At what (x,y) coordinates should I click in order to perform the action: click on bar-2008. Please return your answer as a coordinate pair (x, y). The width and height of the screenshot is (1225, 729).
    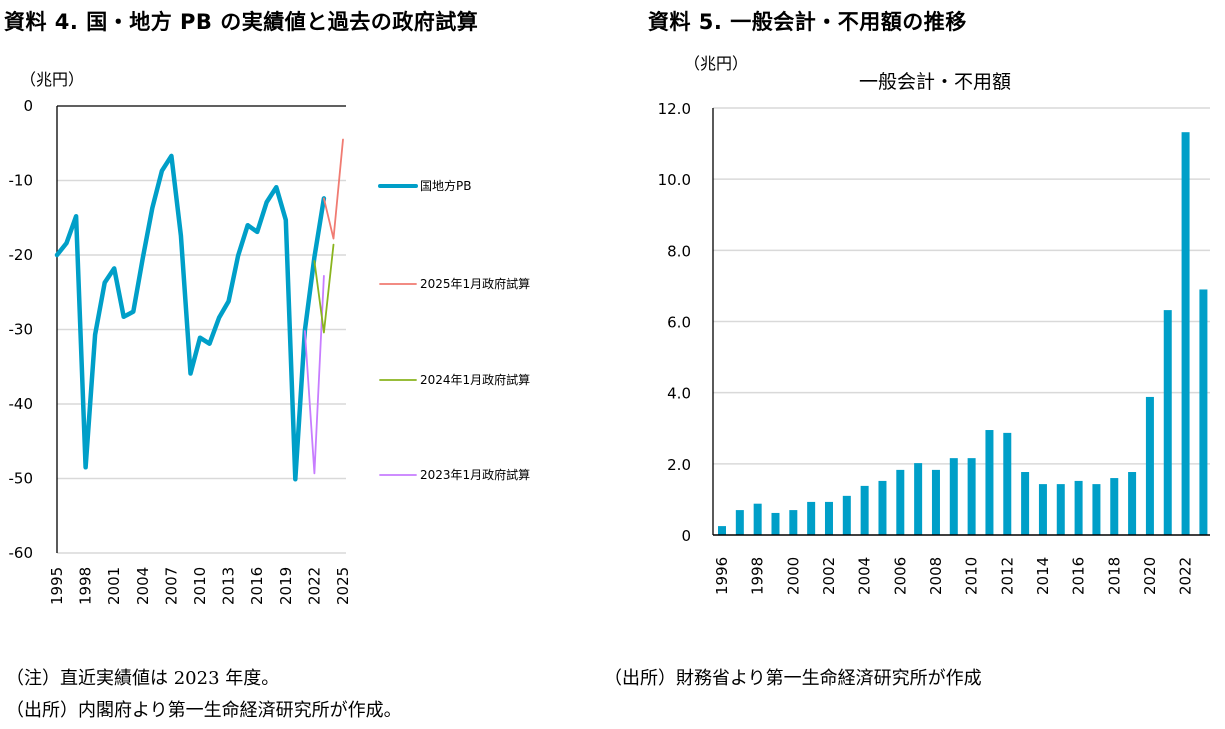
    Looking at the image, I should click on (935, 502).